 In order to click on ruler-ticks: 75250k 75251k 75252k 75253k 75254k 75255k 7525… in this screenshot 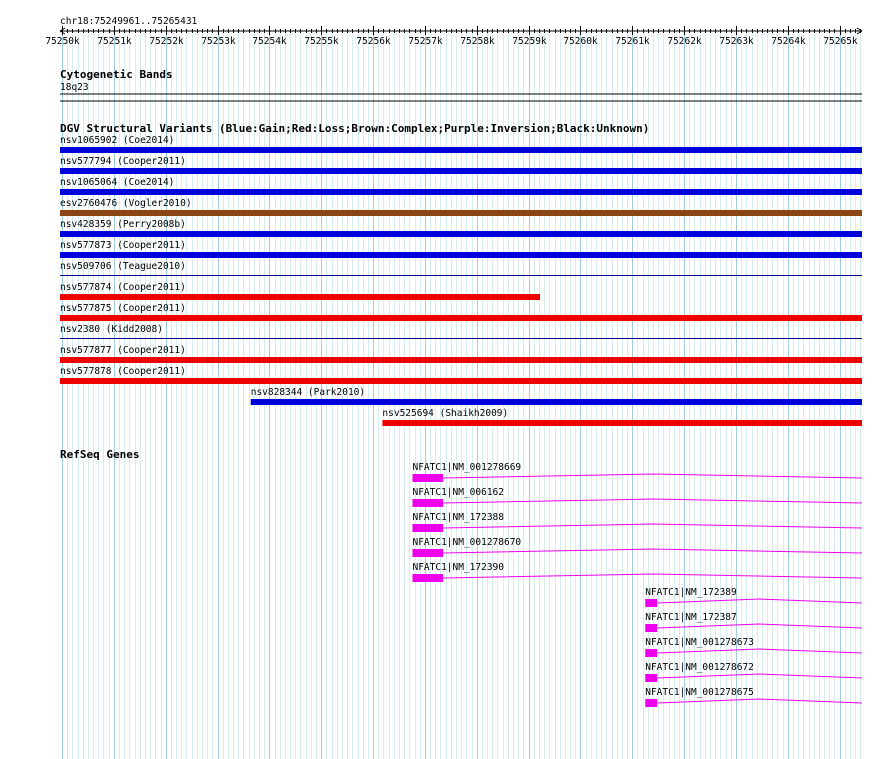, I will do `click(453, 36)`.